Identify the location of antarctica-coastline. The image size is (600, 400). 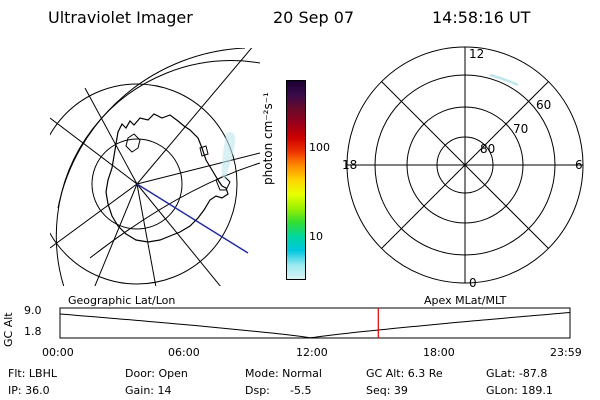
(167, 178).